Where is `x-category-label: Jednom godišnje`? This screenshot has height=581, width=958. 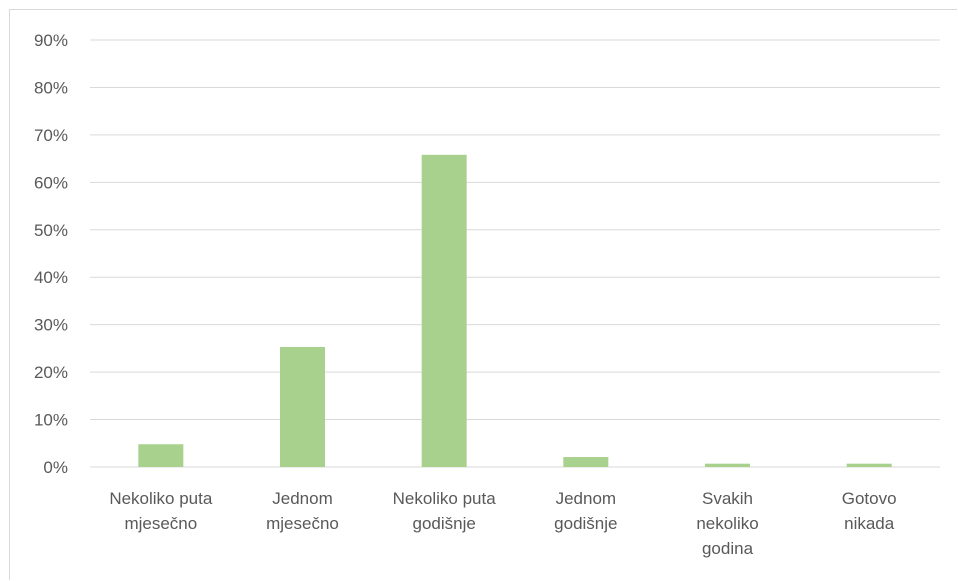 x-category-label: Jednom godišnje is located at coordinates (585, 511).